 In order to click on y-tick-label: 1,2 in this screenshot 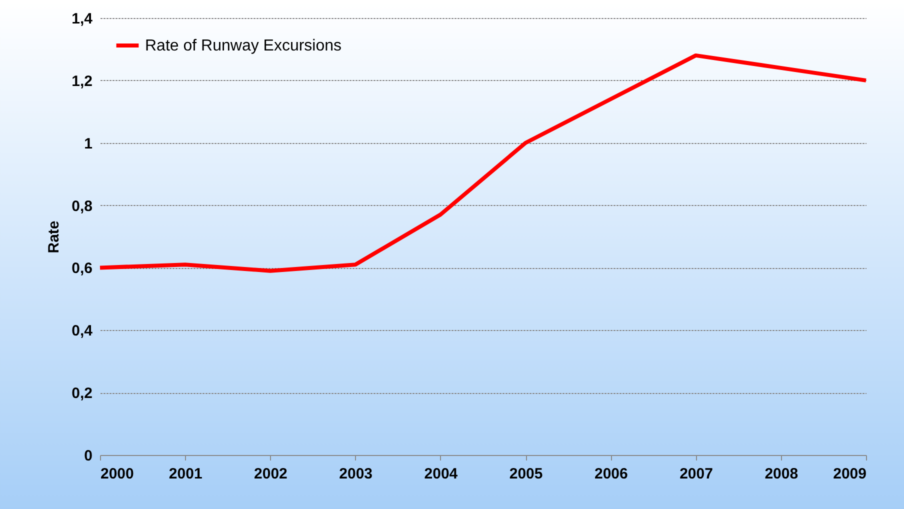, I will do `click(82, 81)`.